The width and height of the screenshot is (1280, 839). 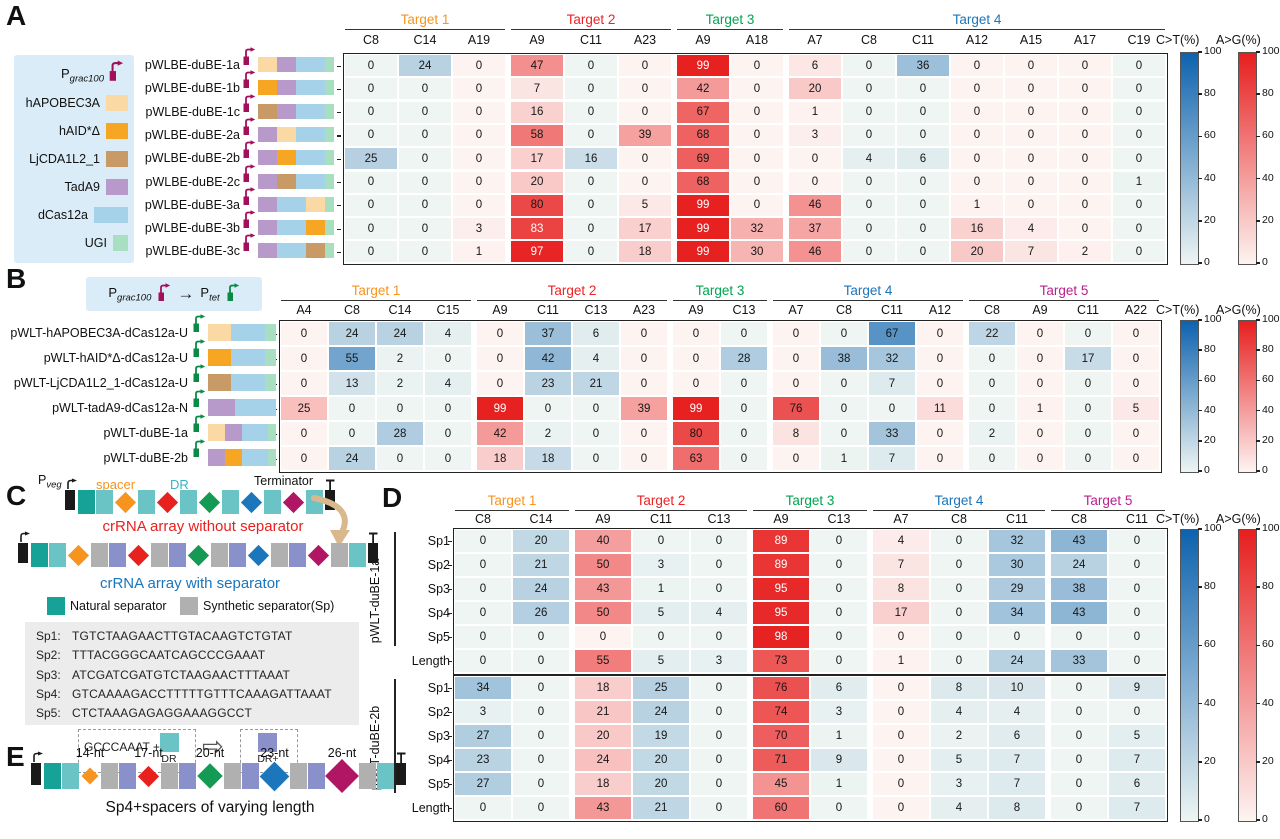 I want to click on heatmap-cell: 32, so click(x=1017, y=541).